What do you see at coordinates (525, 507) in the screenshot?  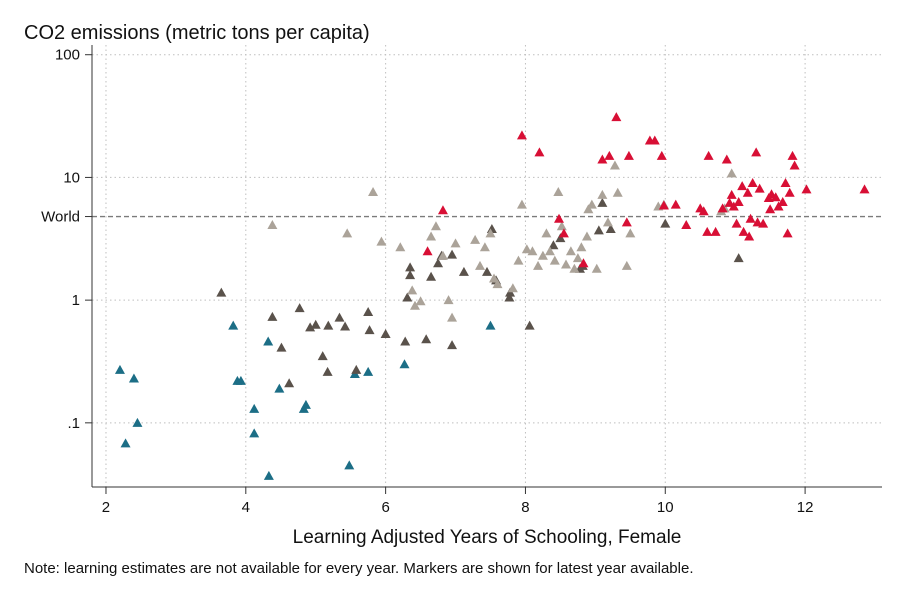 I see `x-tick-label: 8` at bounding box center [525, 507].